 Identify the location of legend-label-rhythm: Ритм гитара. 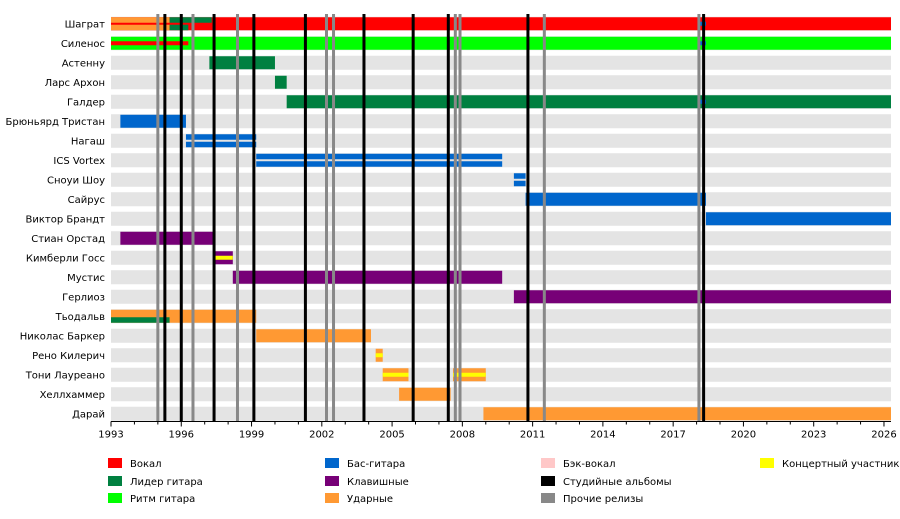
(162, 499).